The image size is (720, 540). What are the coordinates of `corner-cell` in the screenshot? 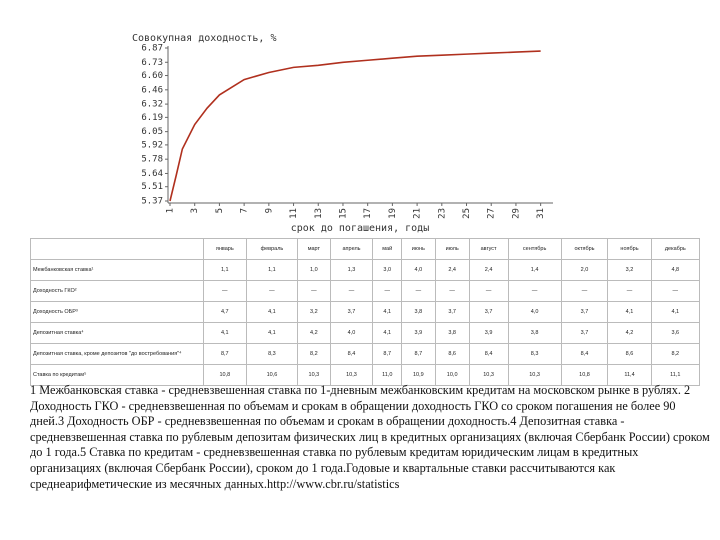 It's located at (117, 249).